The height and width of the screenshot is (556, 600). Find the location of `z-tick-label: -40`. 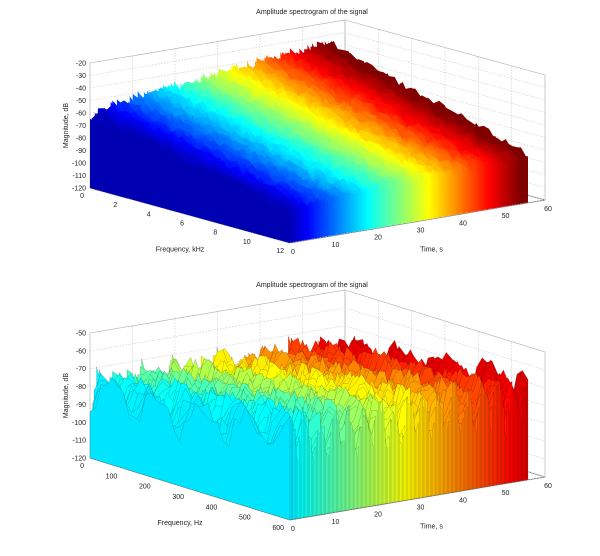

z-tick-label: -40 is located at coordinates (81, 89).